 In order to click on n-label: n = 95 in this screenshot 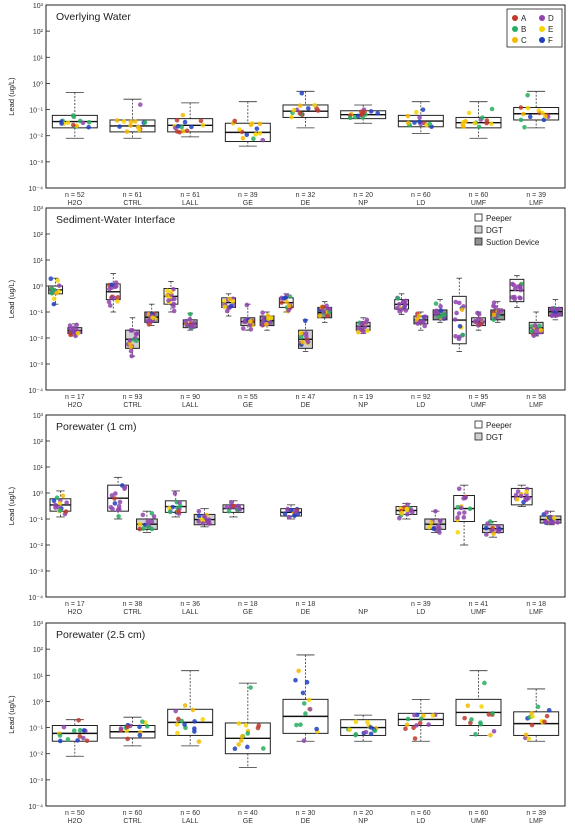, I will do `click(479, 397)`.